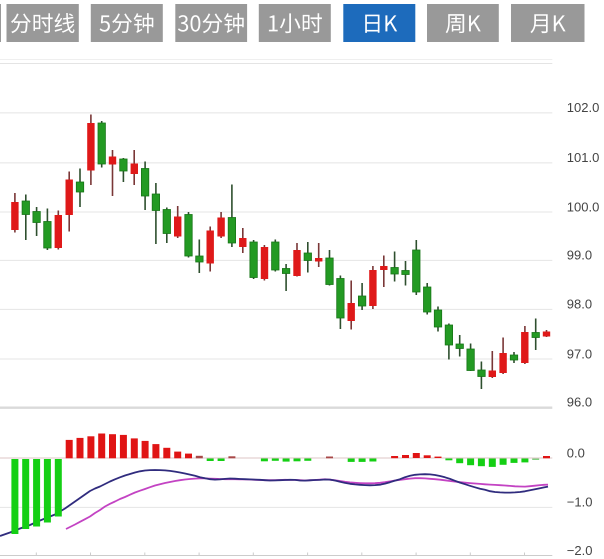  Describe the element at coordinates (583, 157) in the screenshot. I see `svg-text: 101.0` at that location.